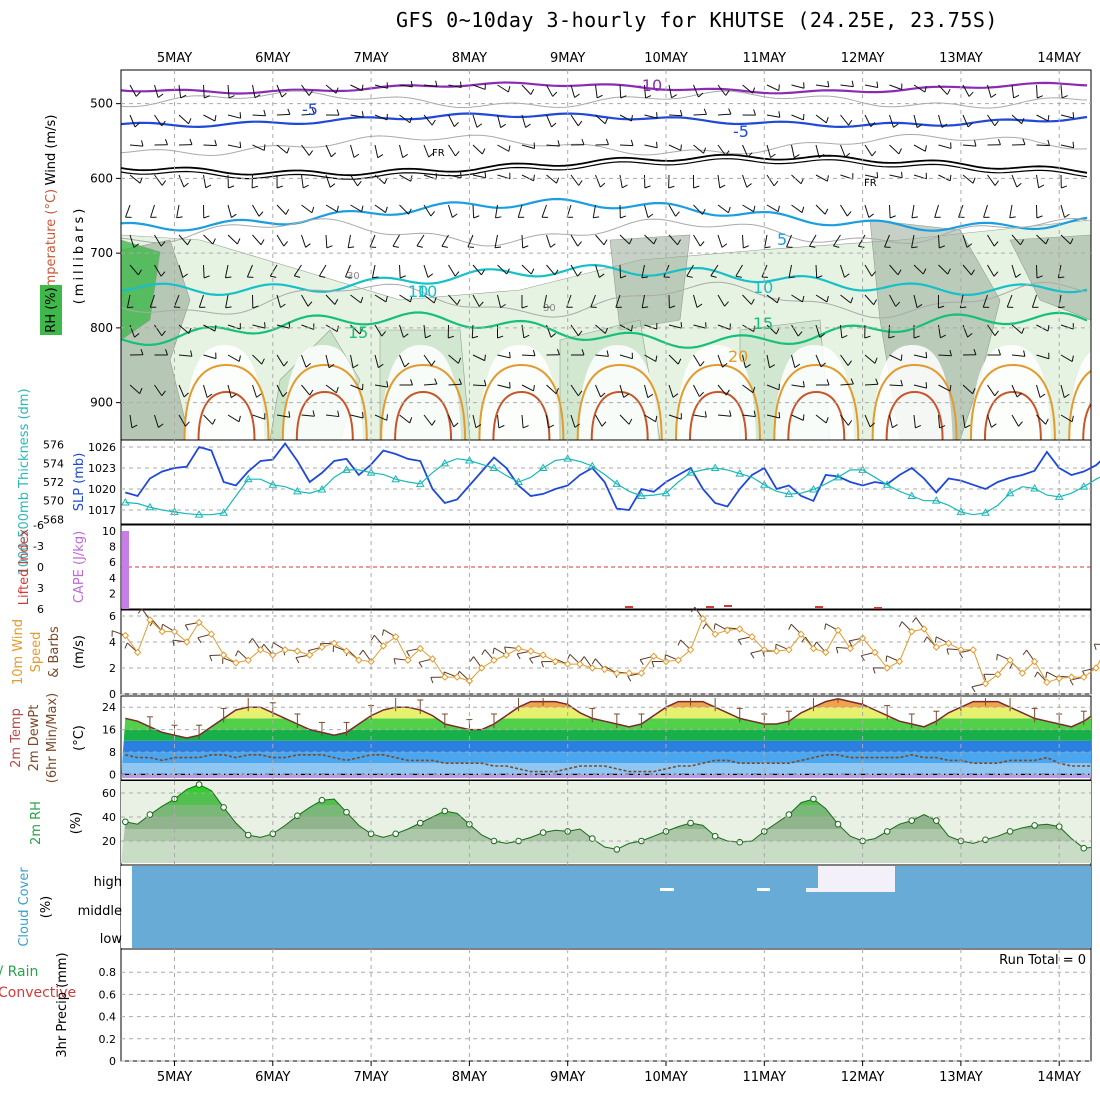  What do you see at coordinates (109, 817) in the screenshot?
I see `rh2m-tick-label: 40` at bounding box center [109, 817].